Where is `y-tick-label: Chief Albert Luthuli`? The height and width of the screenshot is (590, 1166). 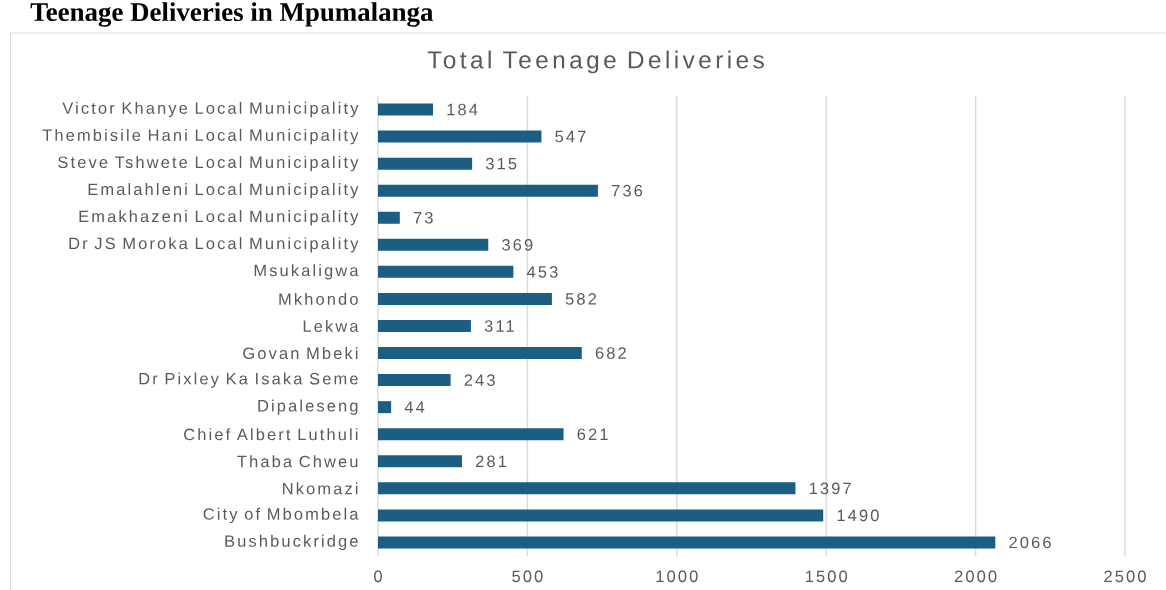
y-tick-label: Chief Albert Luthuli is located at coordinates (271, 434).